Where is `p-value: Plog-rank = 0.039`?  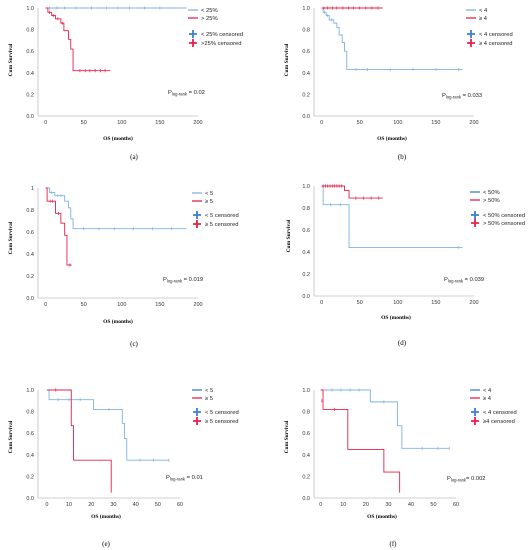
p-value: Plog-rank = 0.039 is located at coordinates (464, 280).